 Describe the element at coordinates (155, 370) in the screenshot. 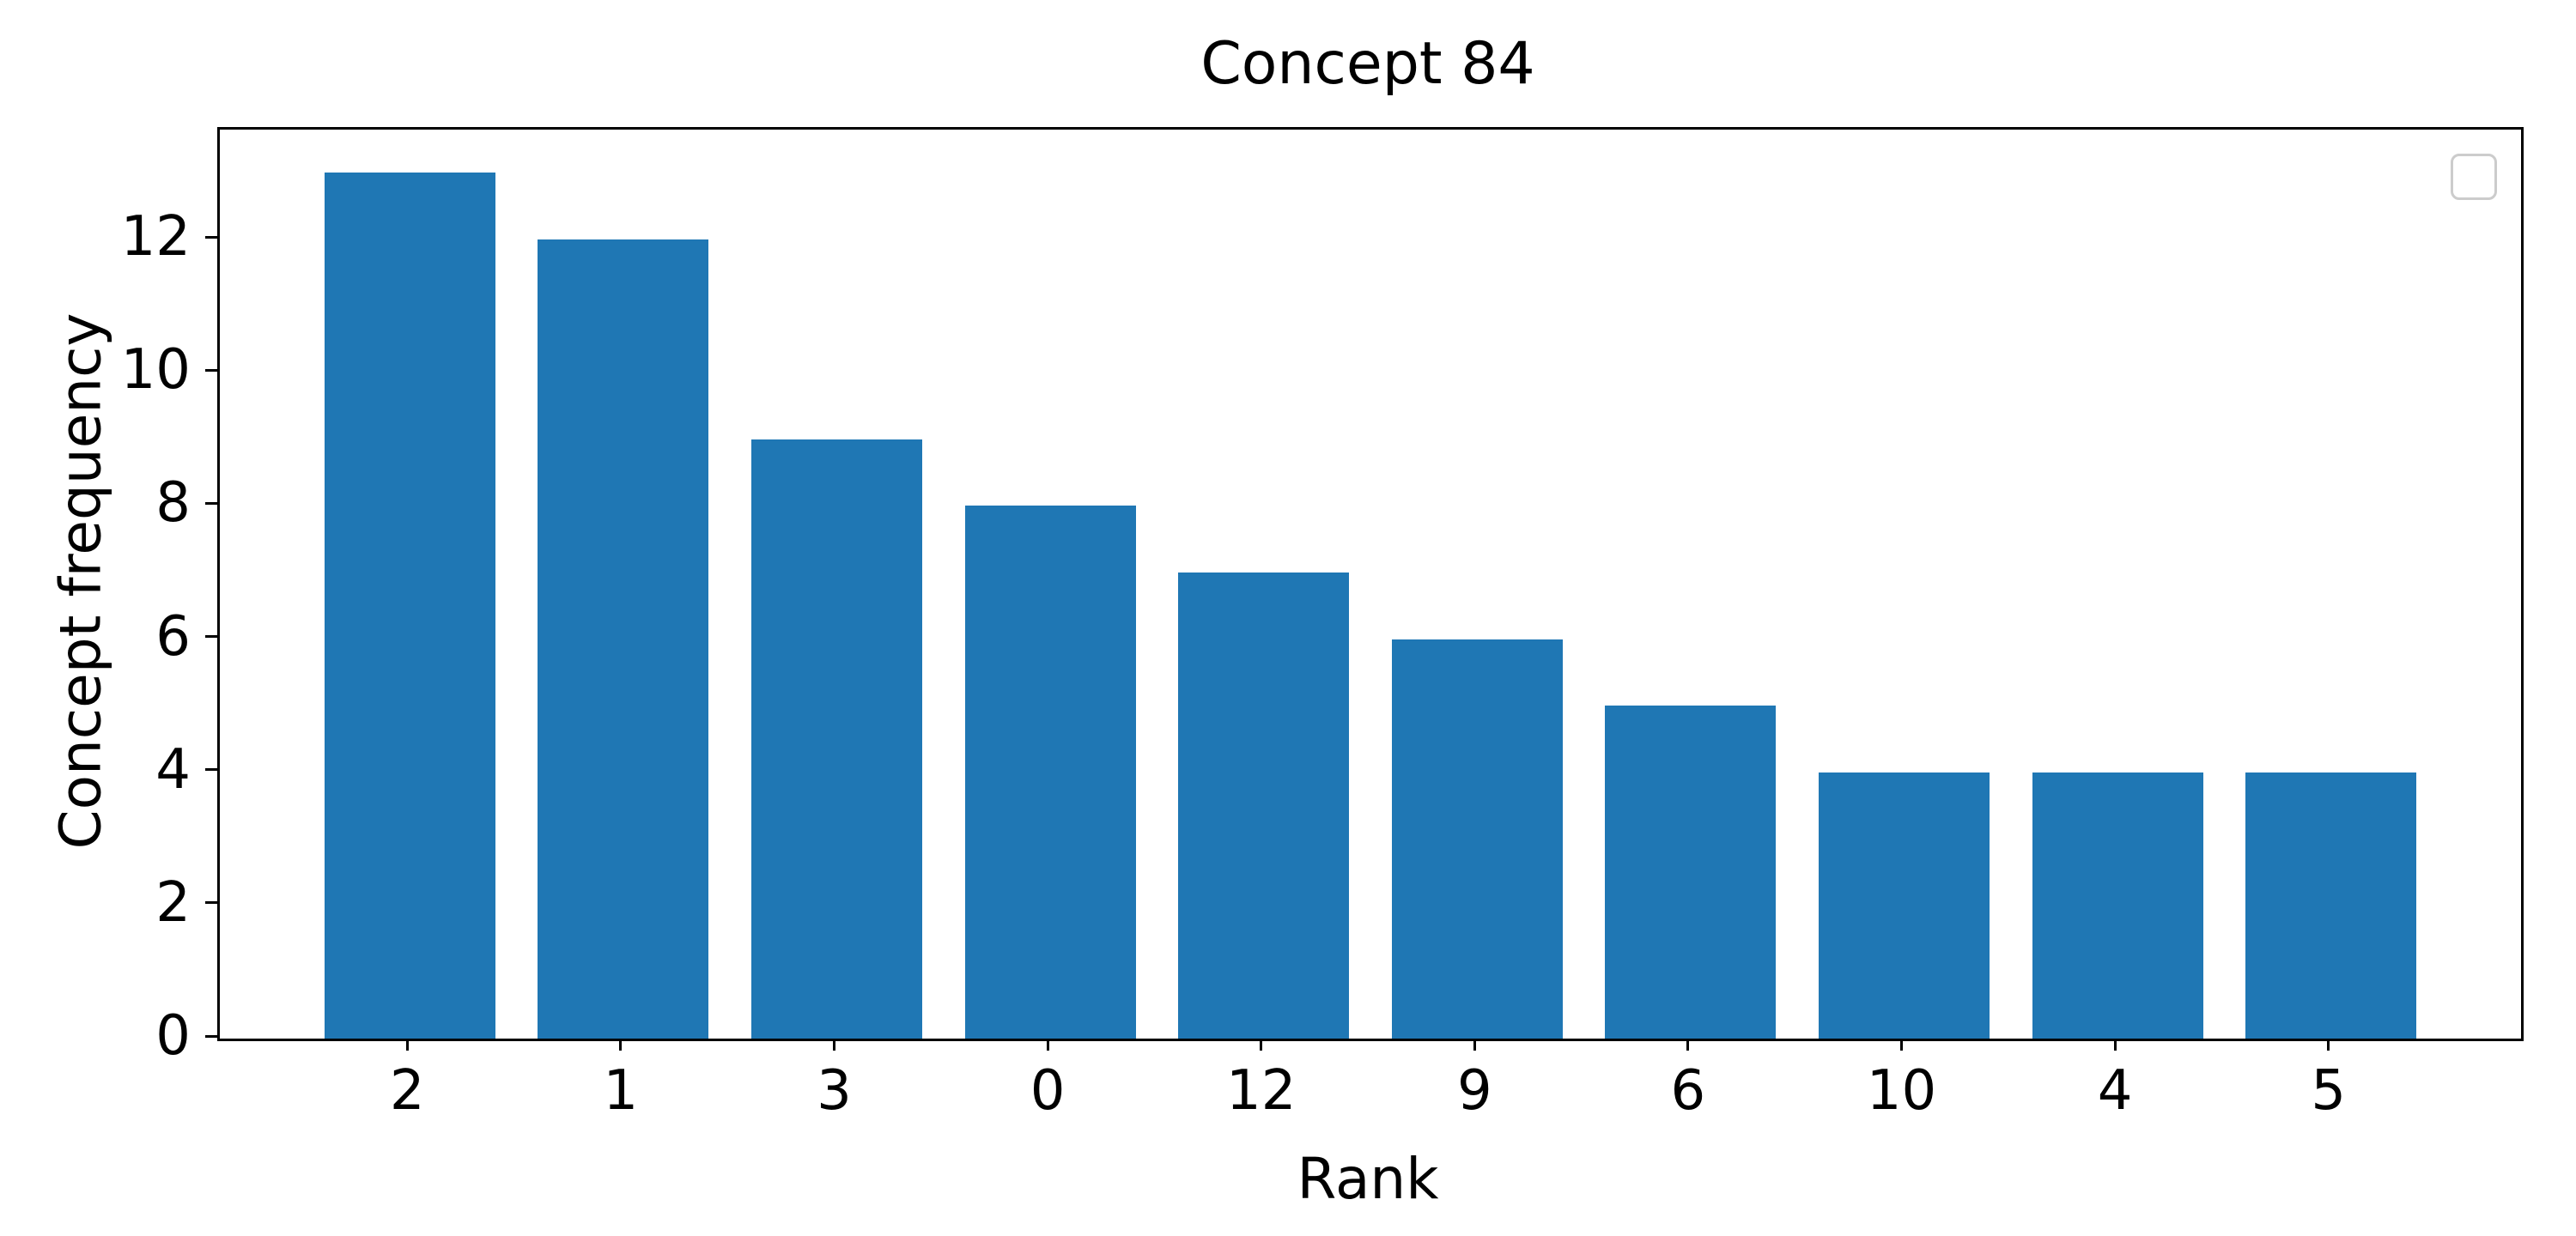

I see `y-tick-label: 10` at that location.